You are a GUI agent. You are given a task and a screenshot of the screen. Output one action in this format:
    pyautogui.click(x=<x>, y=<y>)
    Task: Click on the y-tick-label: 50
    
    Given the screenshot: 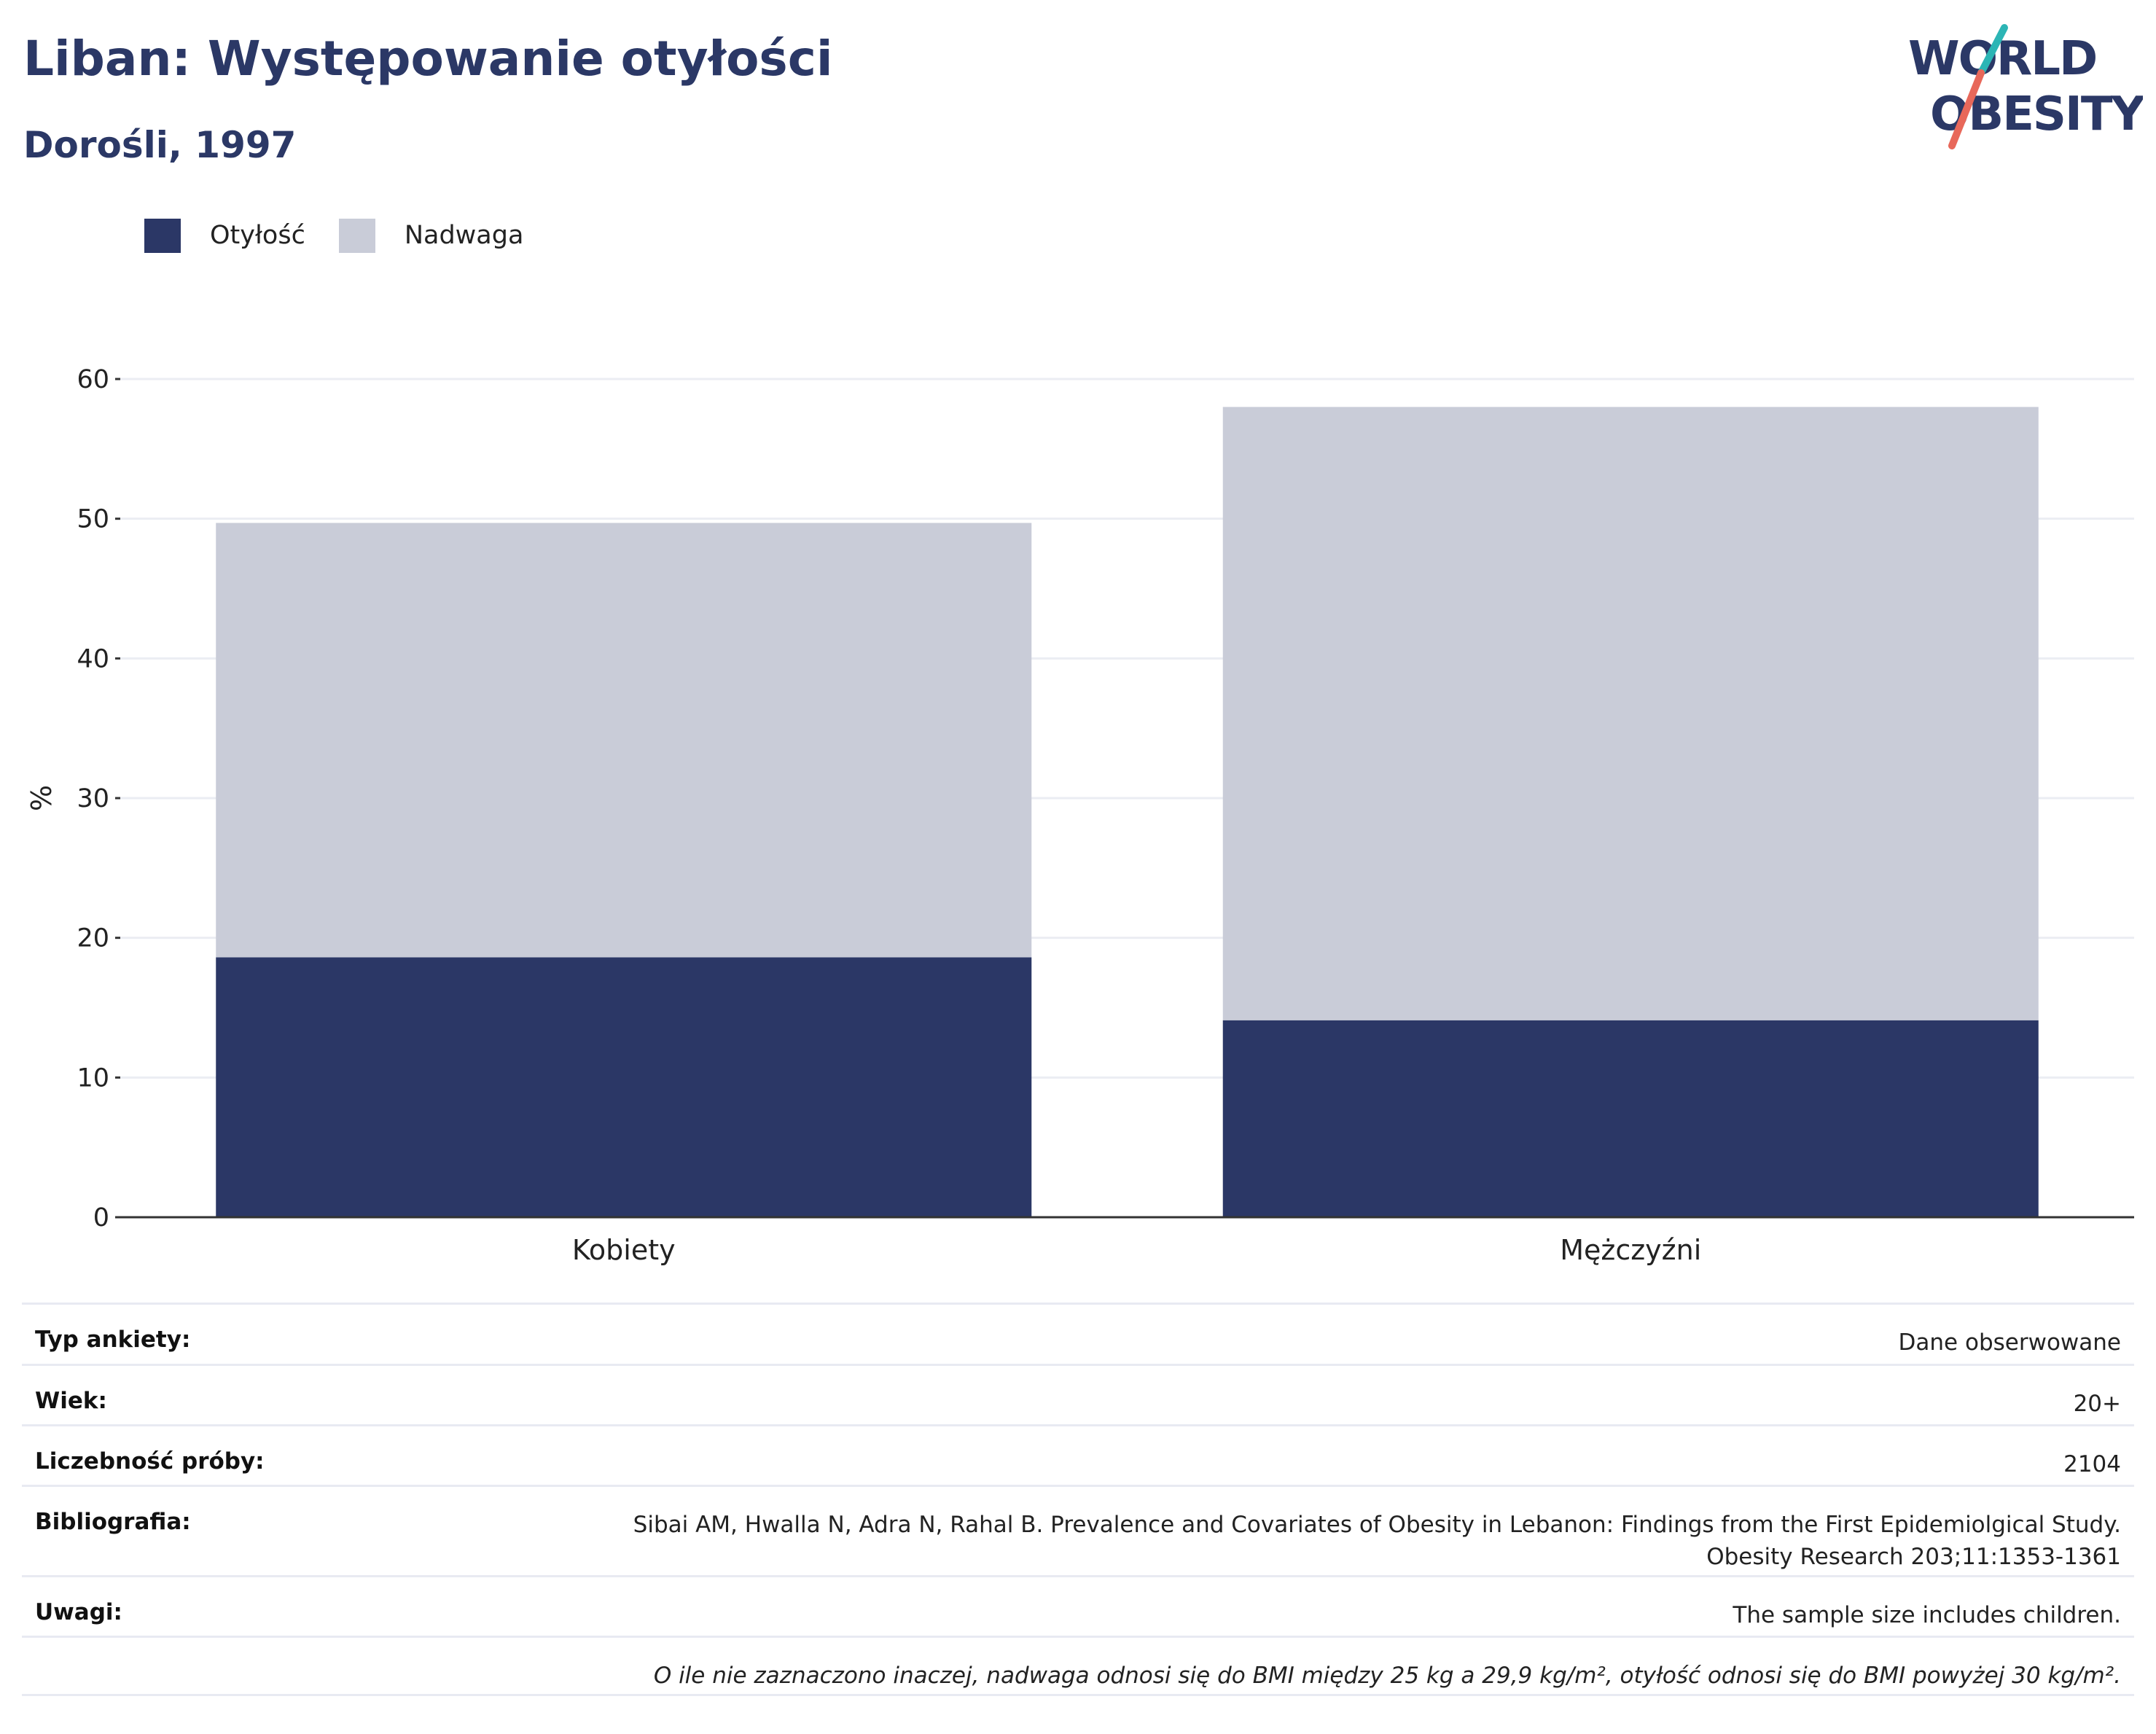 What is the action you would take?
    pyautogui.click(x=93, y=519)
    